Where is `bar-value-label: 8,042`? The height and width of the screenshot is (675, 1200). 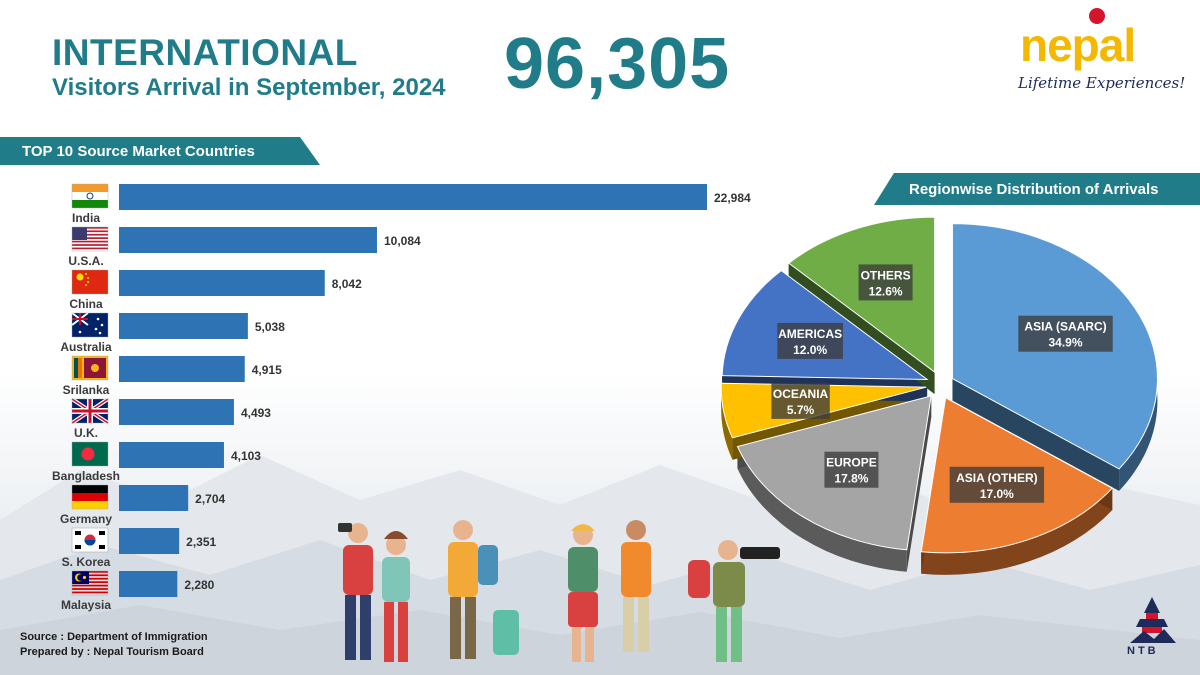 bar-value-label: 8,042 is located at coordinates (347, 284).